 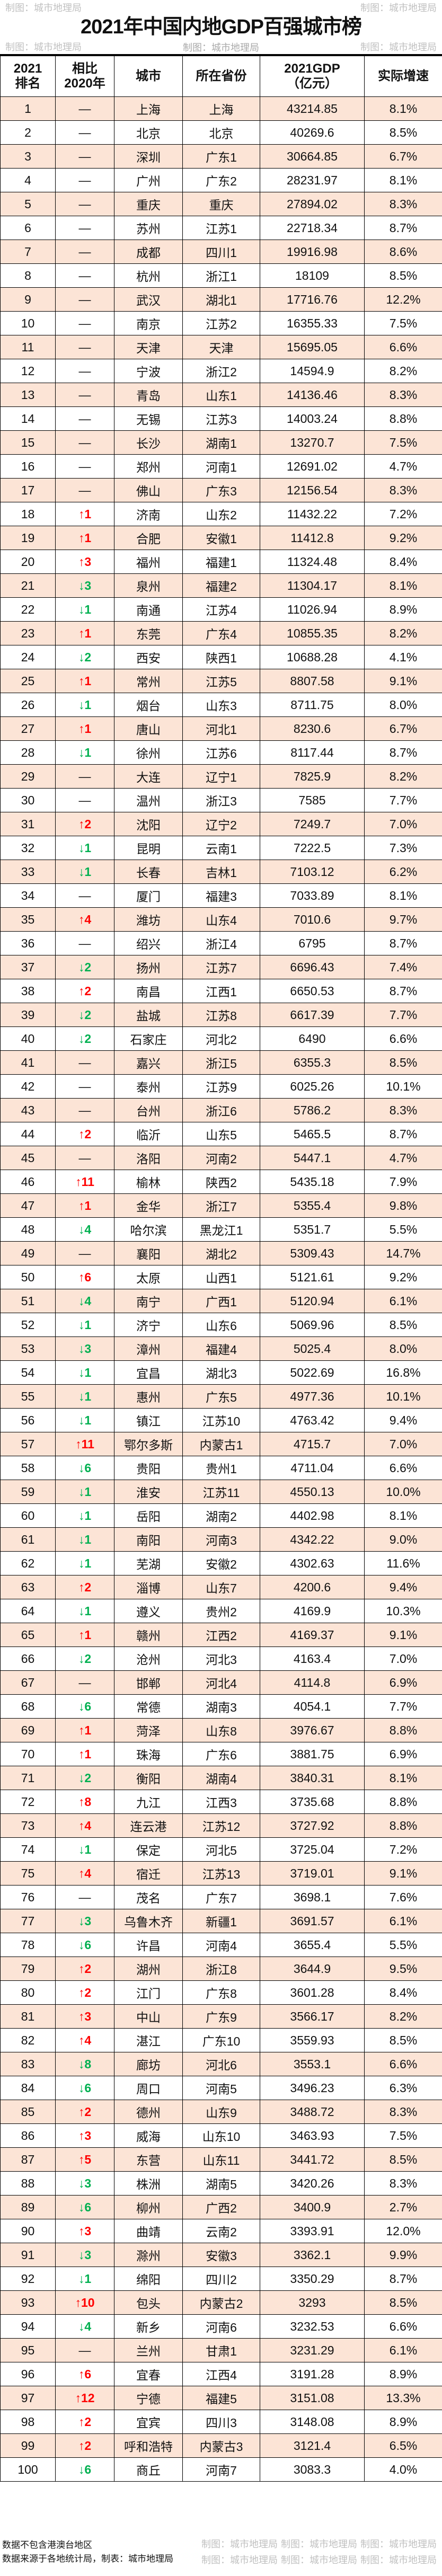 What do you see at coordinates (312, 1515) in the screenshot?
I see `gdp-cell: 4402.98` at bounding box center [312, 1515].